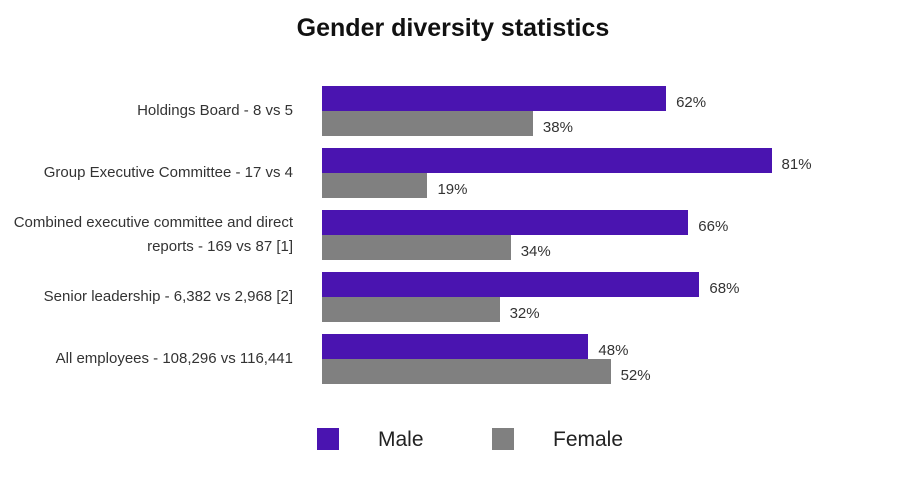  Describe the element at coordinates (557, 127) in the screenshot. I see `female-value-label: 38%` at that location.